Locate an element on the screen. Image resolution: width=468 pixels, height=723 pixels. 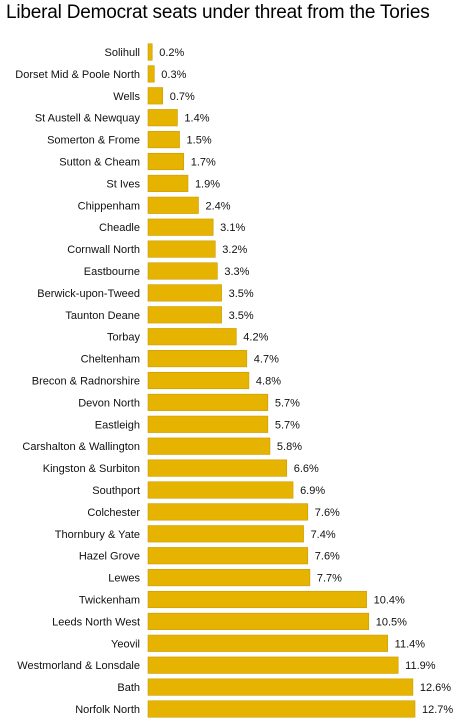
value-label: 0.7% is located at coordinates (182, 97).